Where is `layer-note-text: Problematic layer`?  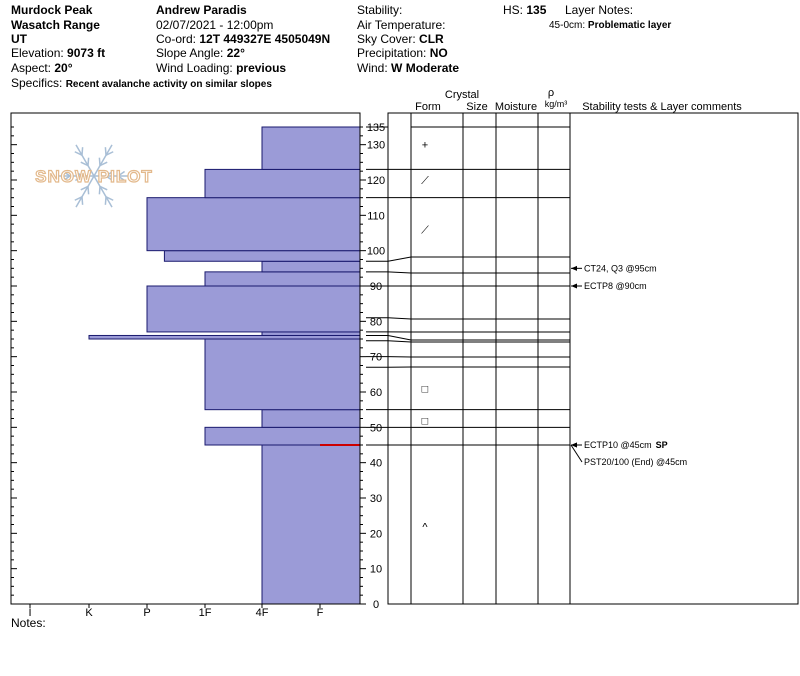 layer-note-text: Problematic layer is located at coordinates (629, 25).